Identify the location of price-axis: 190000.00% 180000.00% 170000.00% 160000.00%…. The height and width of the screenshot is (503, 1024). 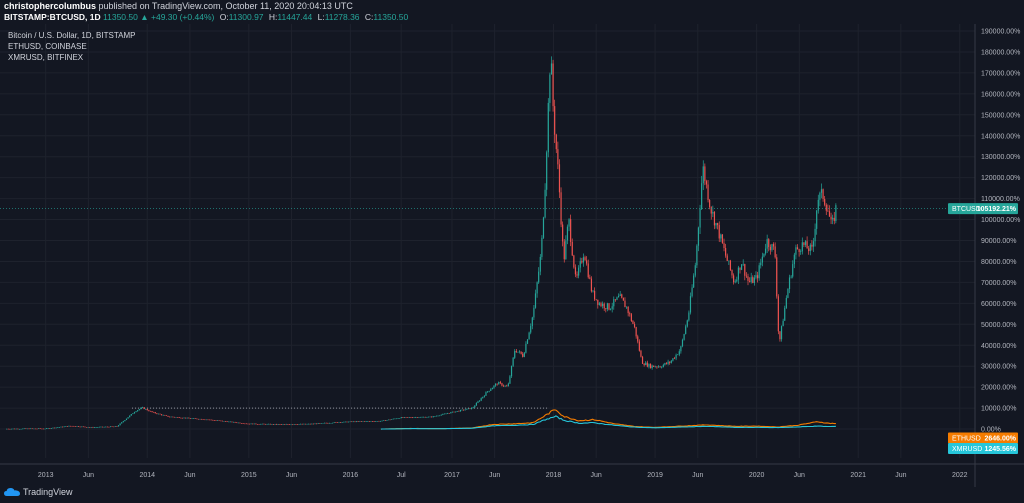
(1000, 231).